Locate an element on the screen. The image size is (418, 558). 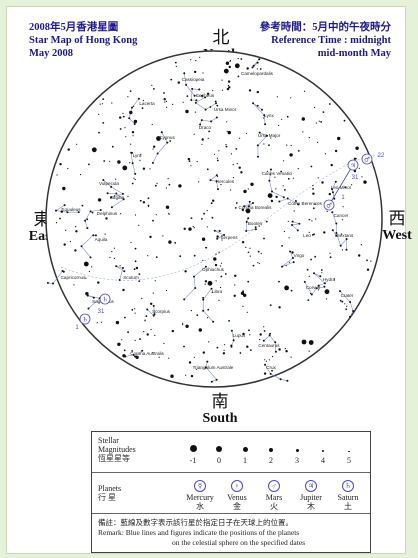
magnitude-value: -1 is located at coordinates (193, 460).